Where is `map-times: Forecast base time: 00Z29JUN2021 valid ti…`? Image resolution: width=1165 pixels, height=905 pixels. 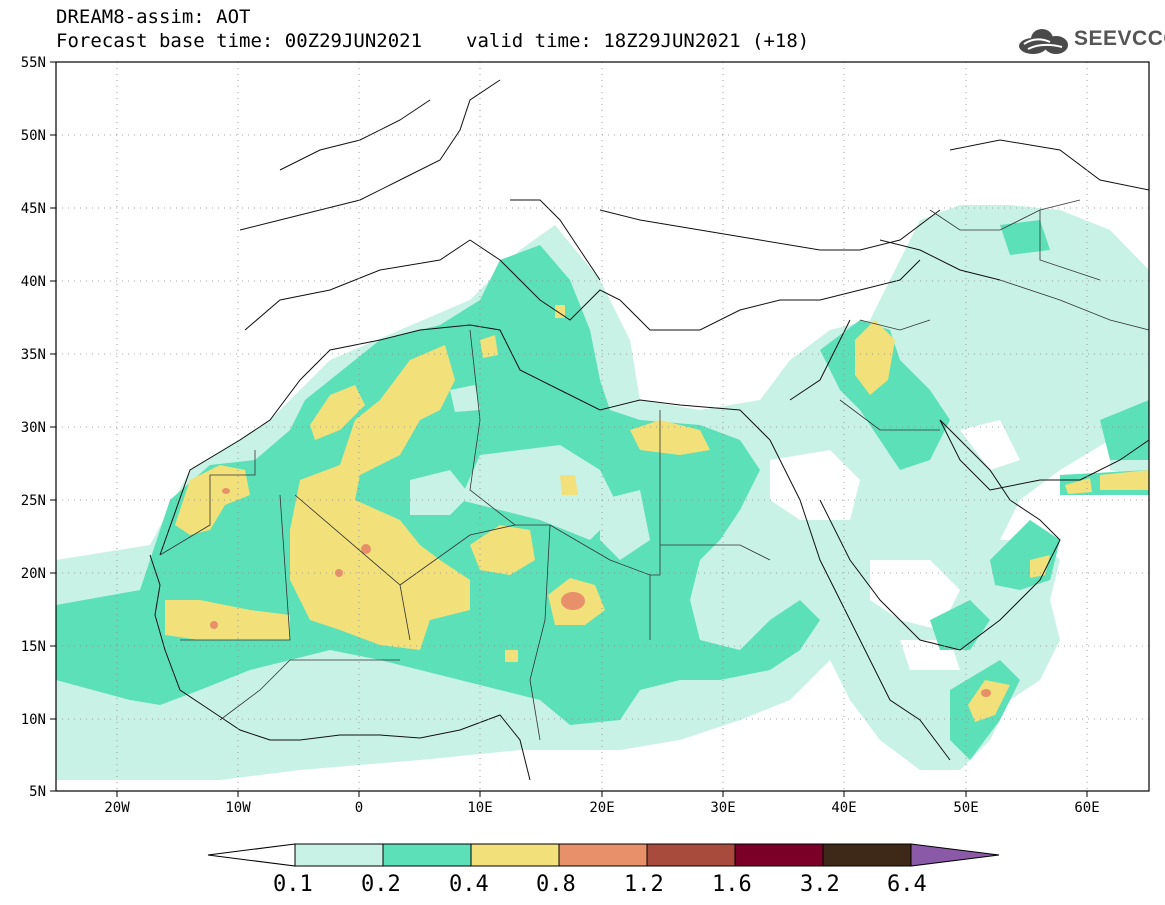
map-times: Forecast base time: 00Z29JUN2021 valid ti… is located at coordinates (432, 41).